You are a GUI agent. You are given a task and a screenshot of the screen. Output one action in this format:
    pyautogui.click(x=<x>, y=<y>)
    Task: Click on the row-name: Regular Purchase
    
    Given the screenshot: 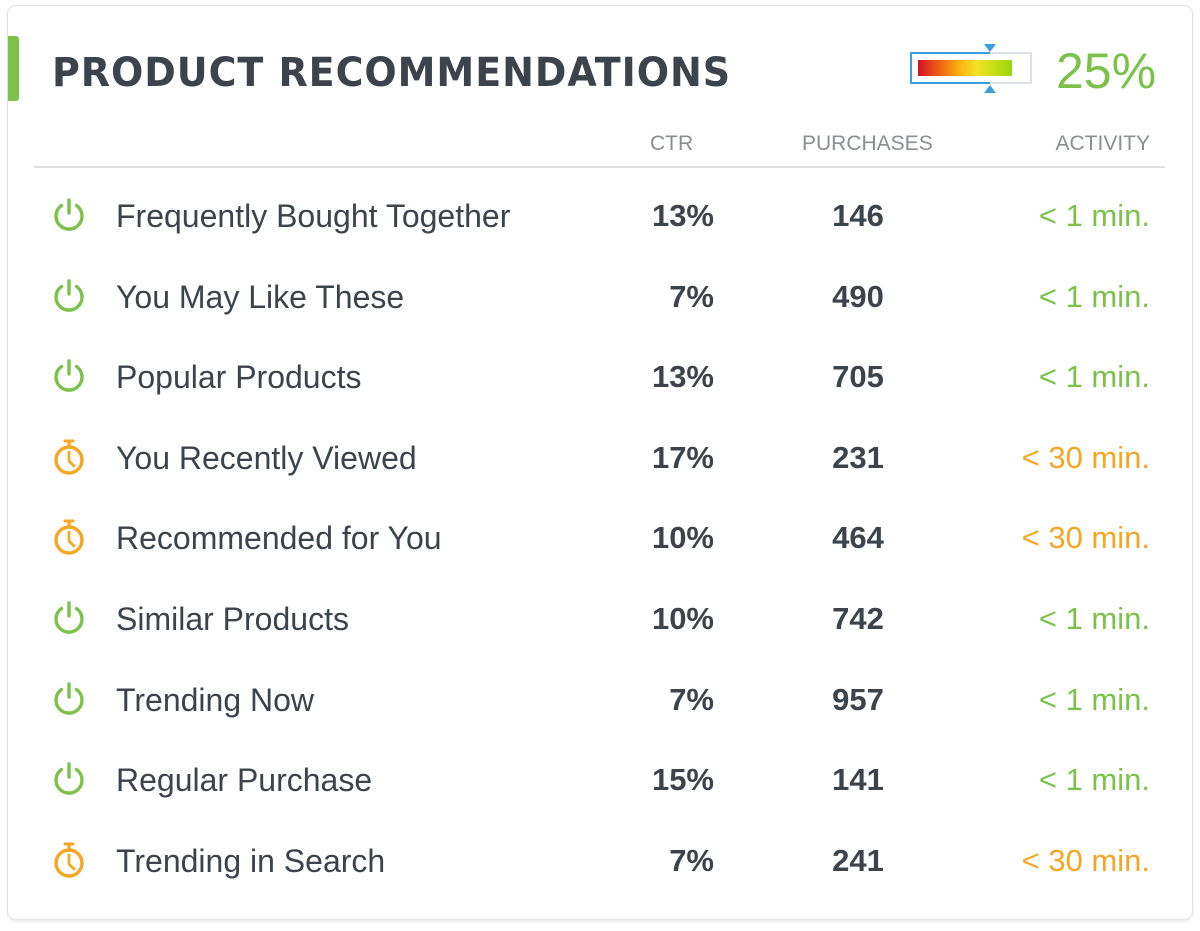 What is the action you would take?
    pyautogui.click(x=244, y=780)
    